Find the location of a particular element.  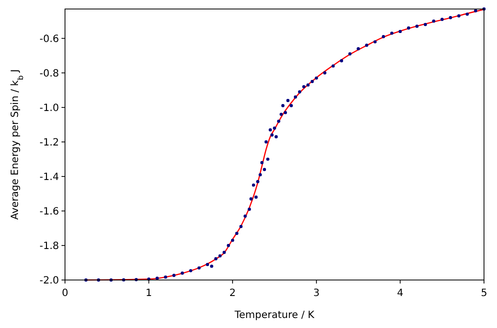

x-tick-label: 1 is located at coordinates (149, 293).